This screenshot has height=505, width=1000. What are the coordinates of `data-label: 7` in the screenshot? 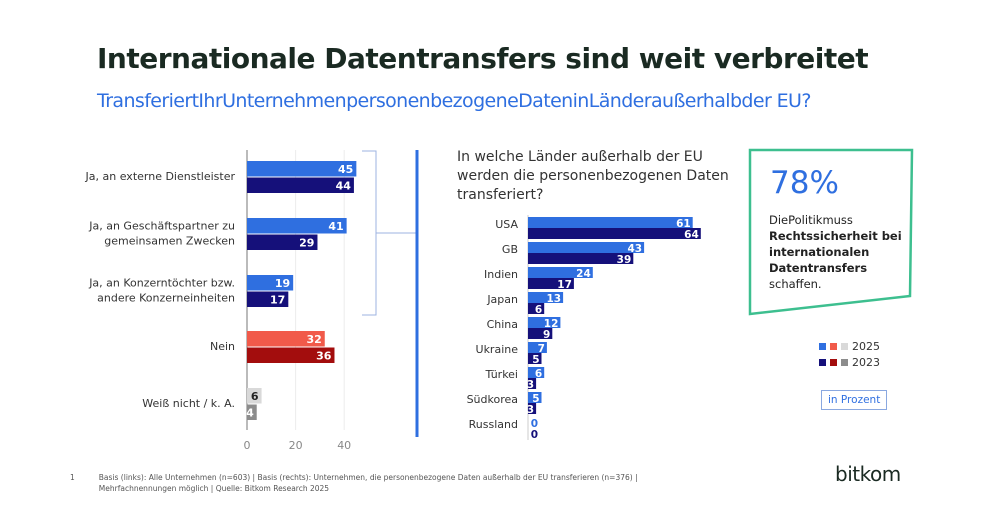 It's located at (541, 349).